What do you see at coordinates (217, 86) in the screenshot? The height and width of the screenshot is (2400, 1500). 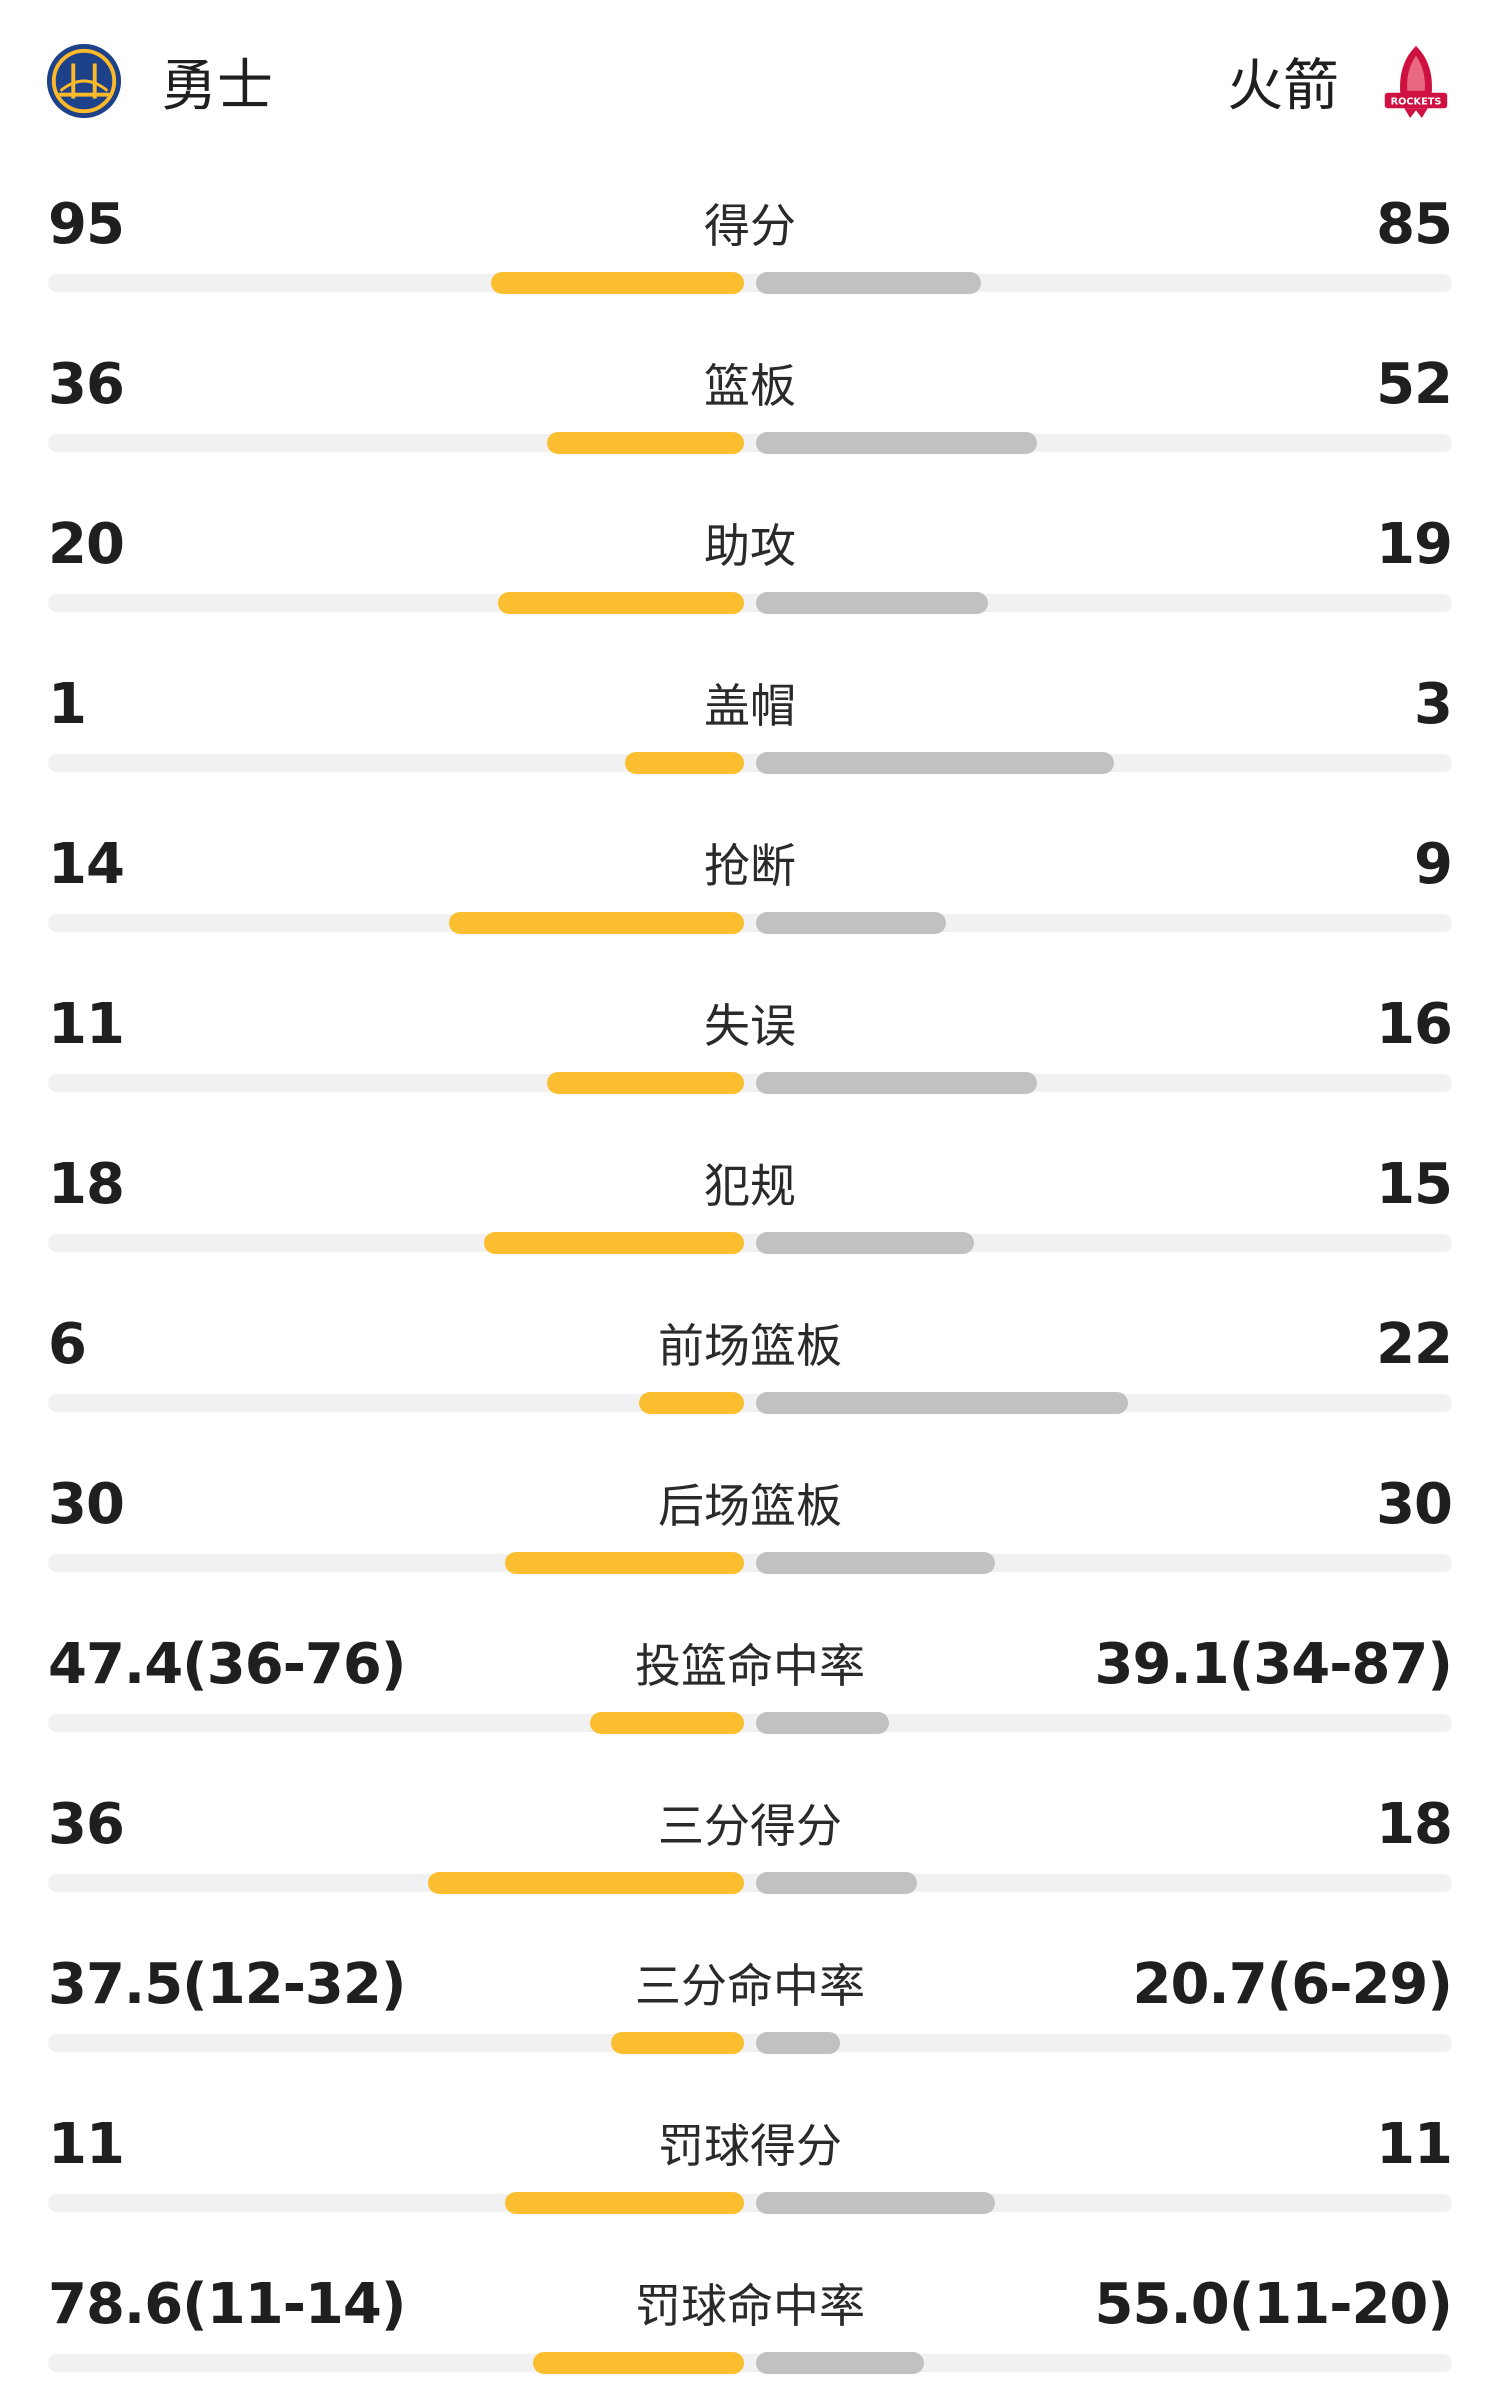 I see `home-team-name: 勇士` at bounding box center [217, 86].